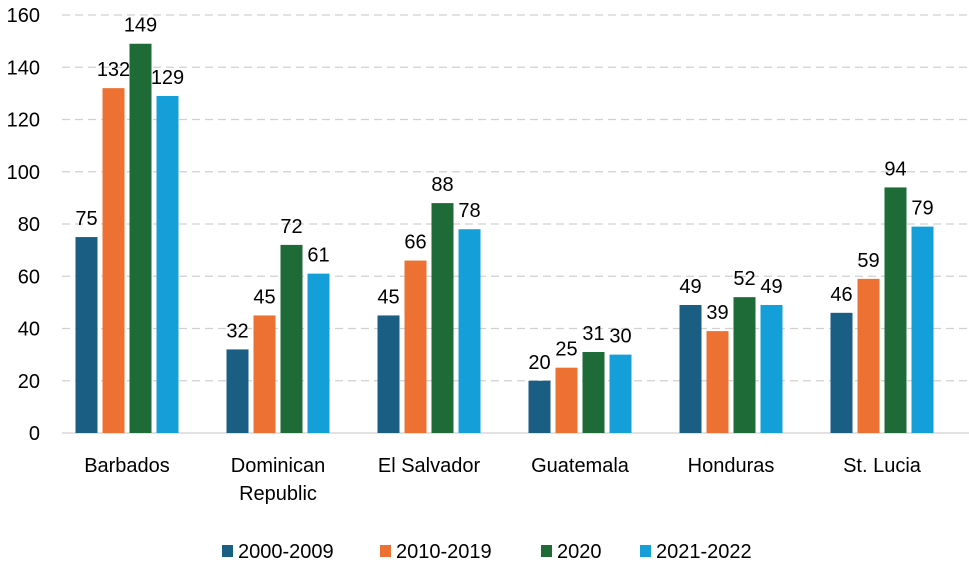 The image size is (969, 569). What do you see at coordinates (278, 494) in the screenshot?
I see `x-tick-label: Republic` at bounding box center [278, 494].